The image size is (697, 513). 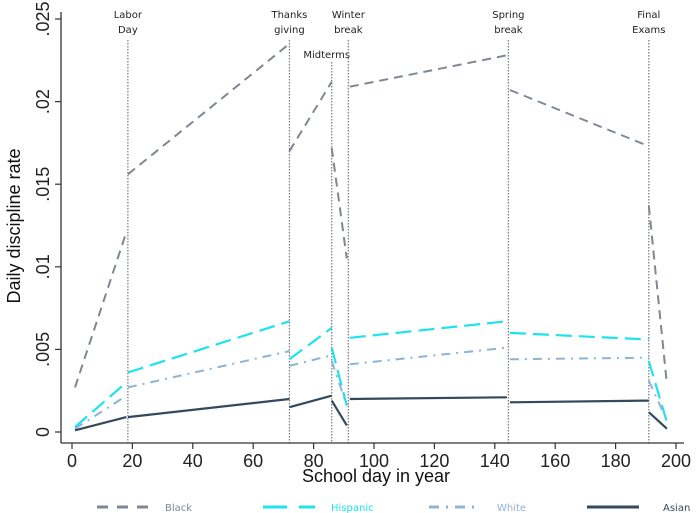 I want to click on x-tick-label: 0, so click(x=72, y=461).